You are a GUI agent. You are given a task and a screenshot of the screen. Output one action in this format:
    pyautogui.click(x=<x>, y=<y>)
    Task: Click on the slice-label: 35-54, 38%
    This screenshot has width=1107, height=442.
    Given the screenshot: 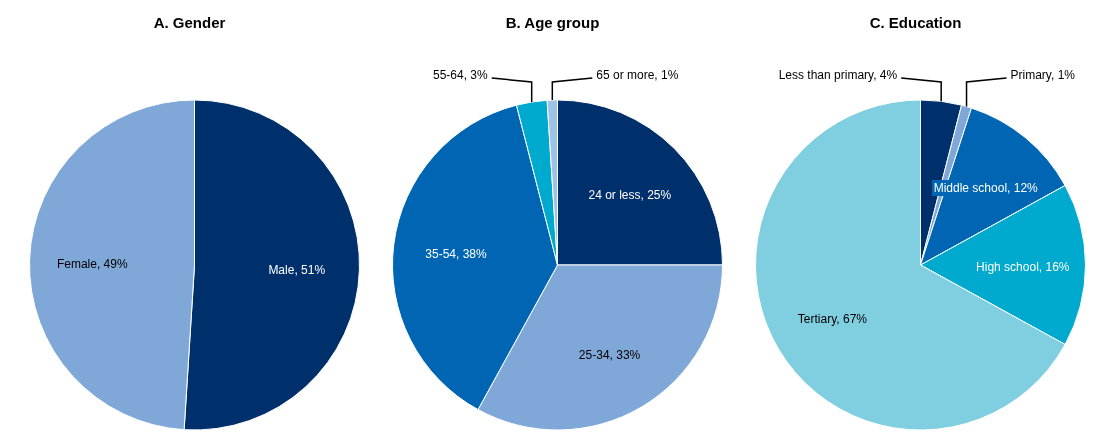 What is the action you would take?
    pyautogui.click(x=456, y=254)
    